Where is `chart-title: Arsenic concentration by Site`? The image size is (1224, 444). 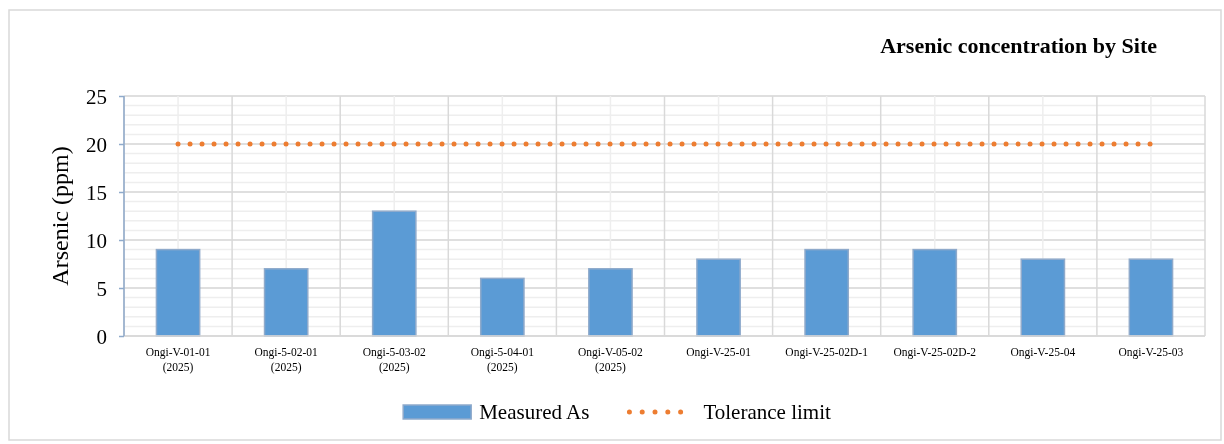
chart-title: Arsenic concentration by Site is located at coordinates (1019, 45).